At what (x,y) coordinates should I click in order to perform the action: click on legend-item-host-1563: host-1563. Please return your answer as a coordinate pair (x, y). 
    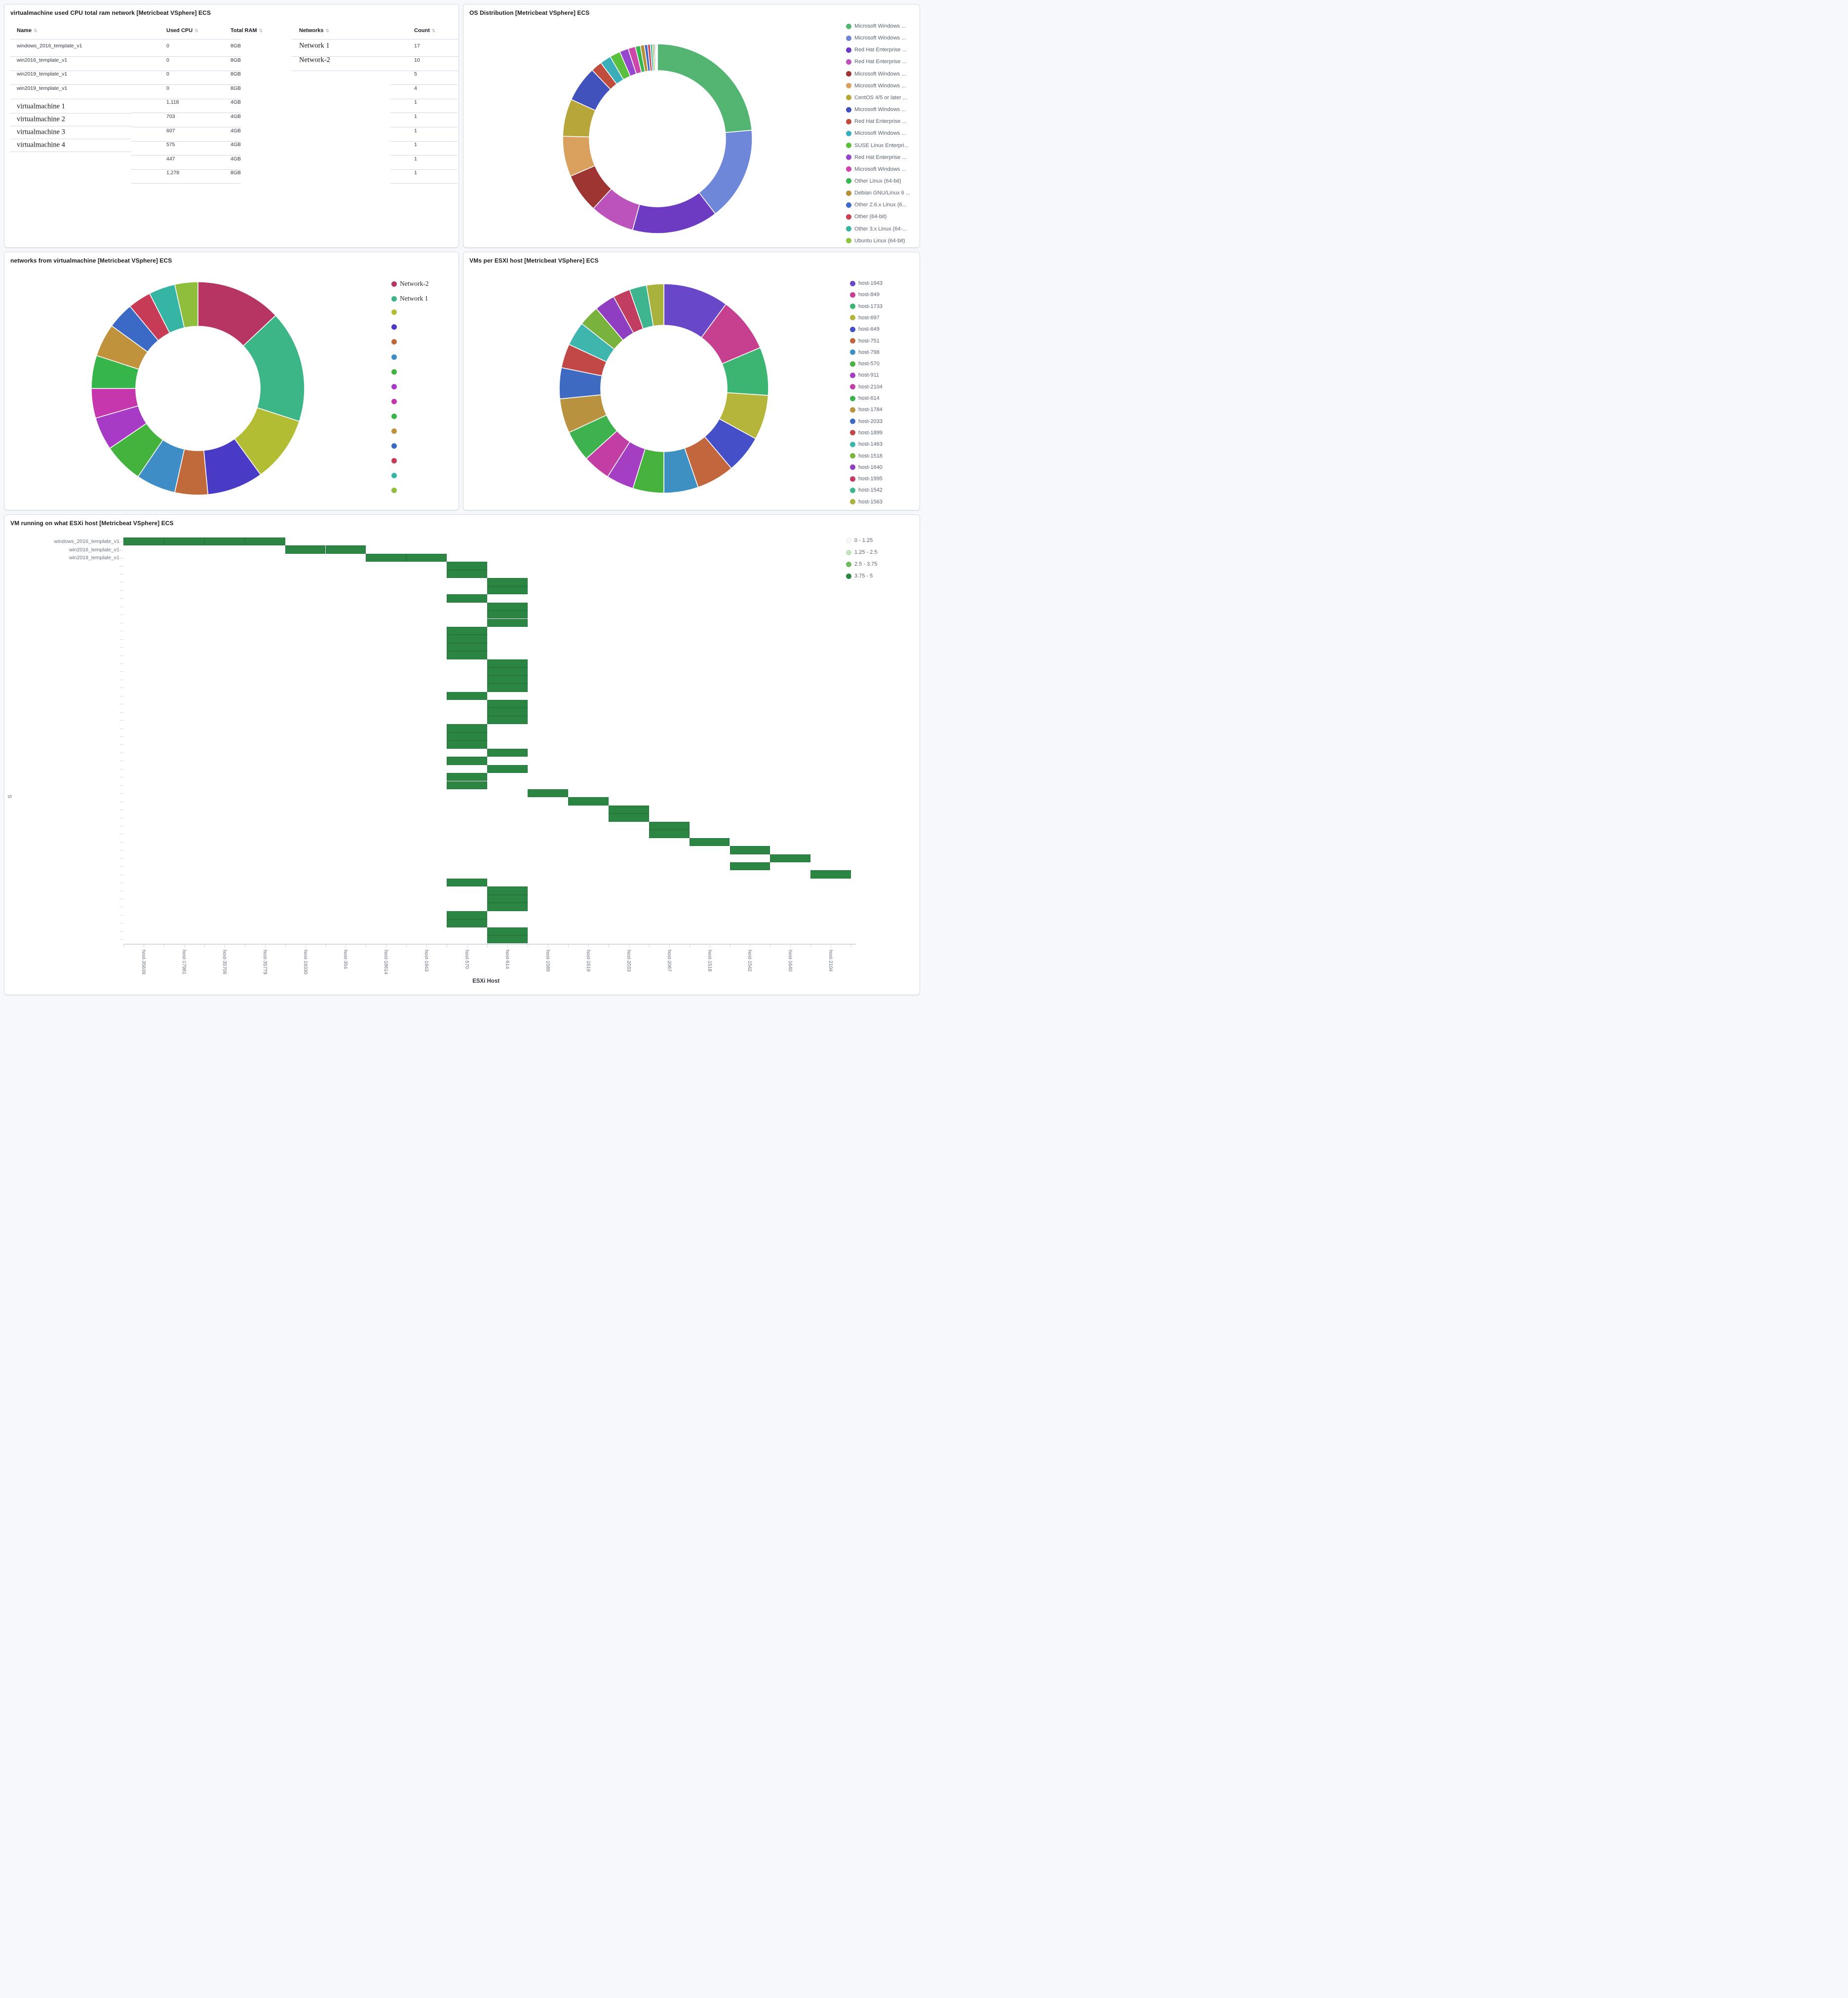
    Looking at the image, I should click on (866, 502).